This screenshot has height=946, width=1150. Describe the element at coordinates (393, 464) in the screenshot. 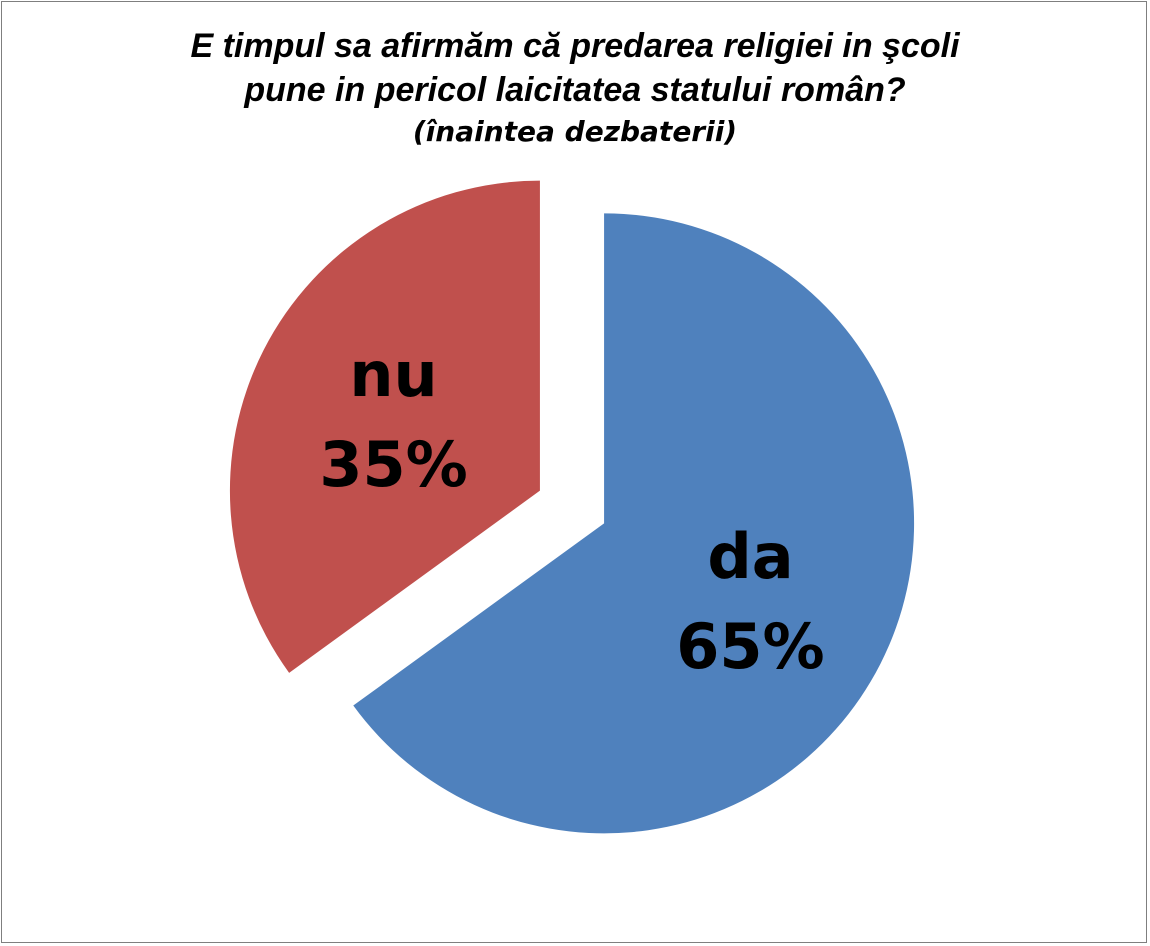

I see `slice-label-value-nu: 35%` at that location.